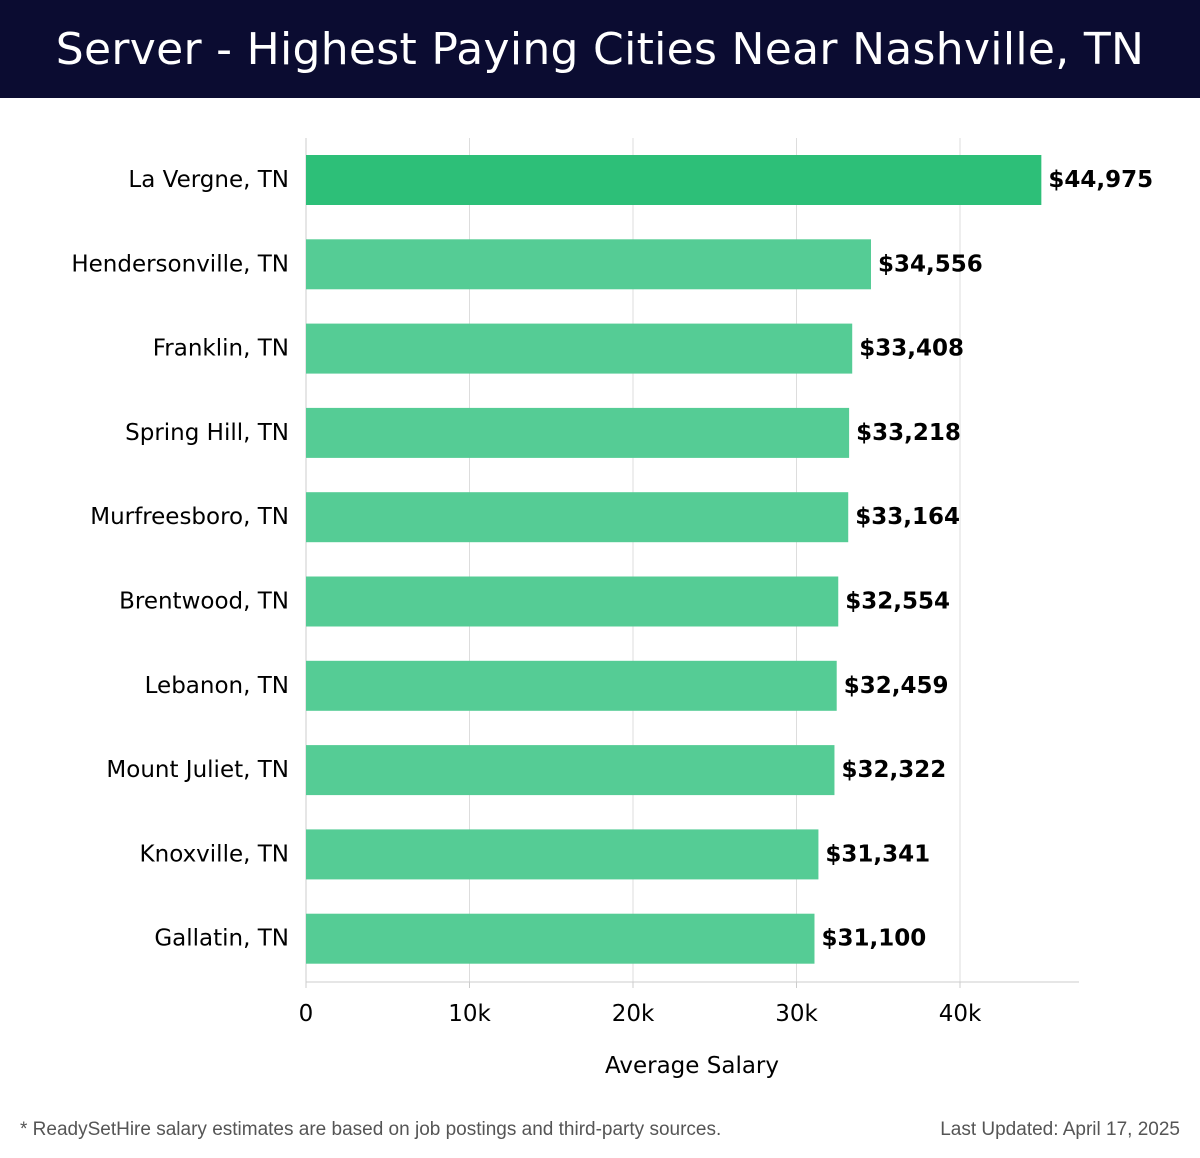 This screenshot has width=1200, height=1158. I want to click on value-label: $32,459, so click(896, 686).